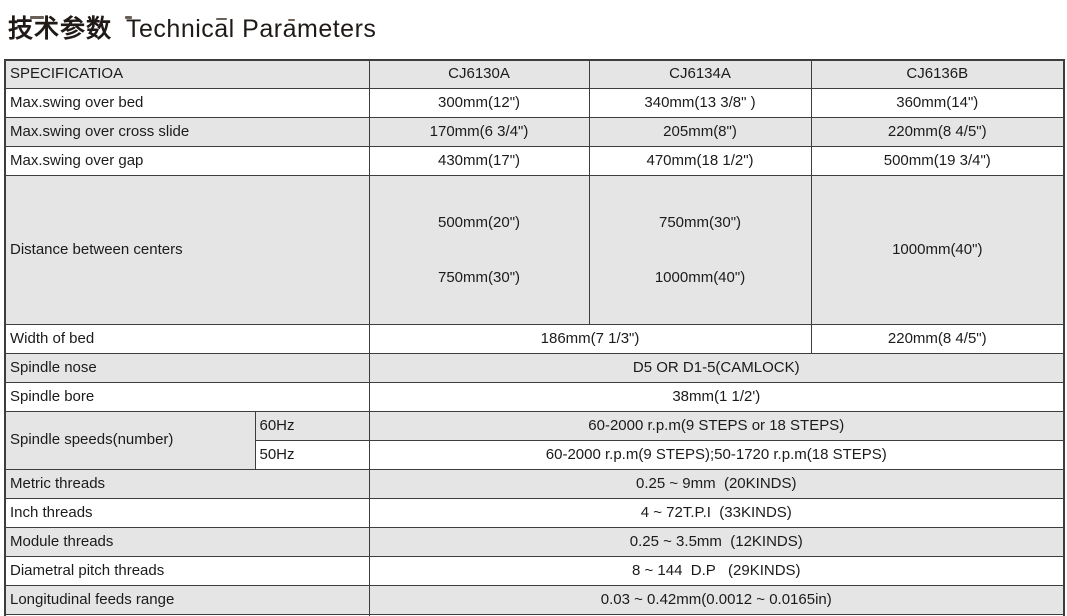 The width and height of the screenshot is (1067, 616). Describe the element at coordinates (479, 160) in the screenshot. I see `value-cell: 430mm(17")` at that location.